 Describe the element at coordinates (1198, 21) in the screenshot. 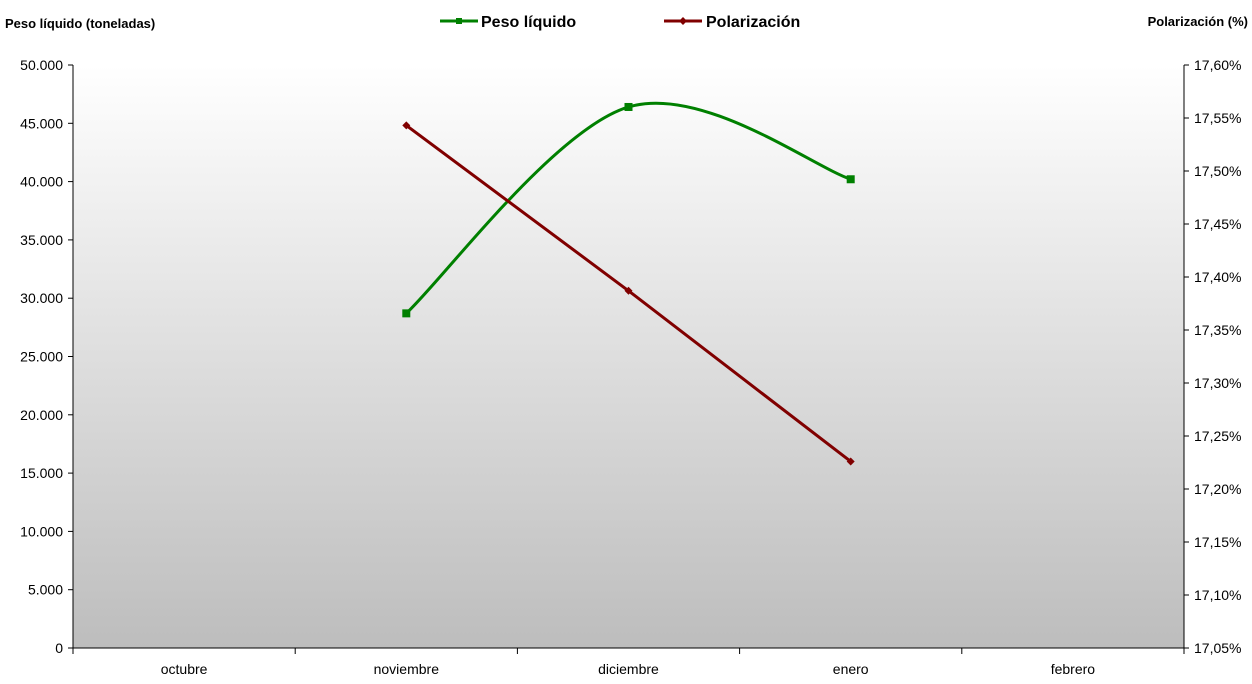

I see `y-right-axis-title: Polarización (%)` at that location.